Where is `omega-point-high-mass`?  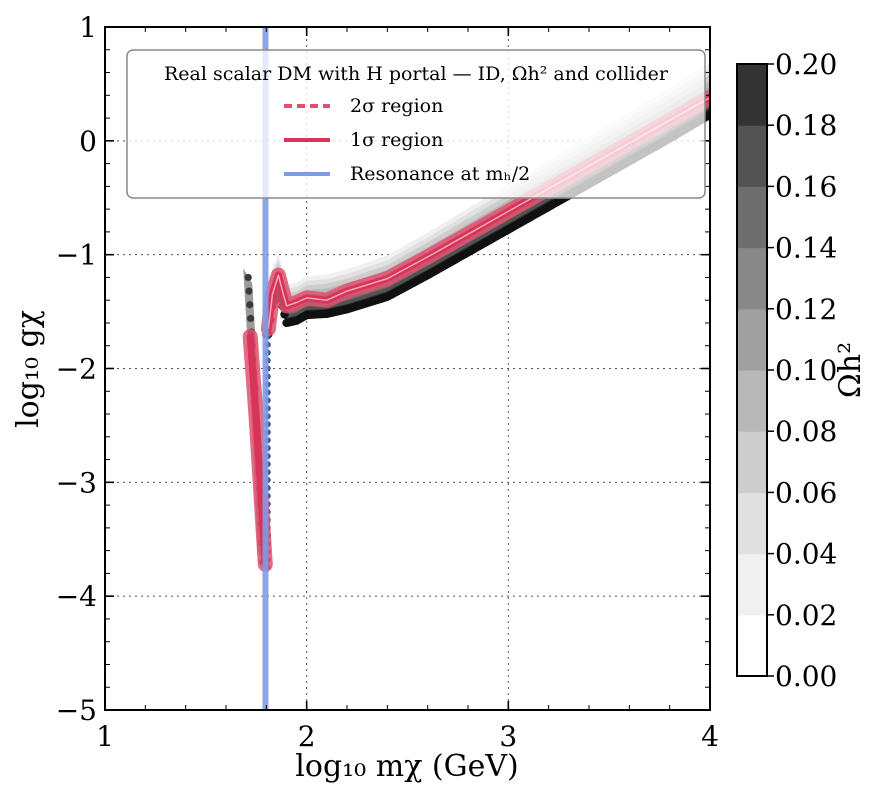
omega-point-high-mass is located at coordinates (707, 114).